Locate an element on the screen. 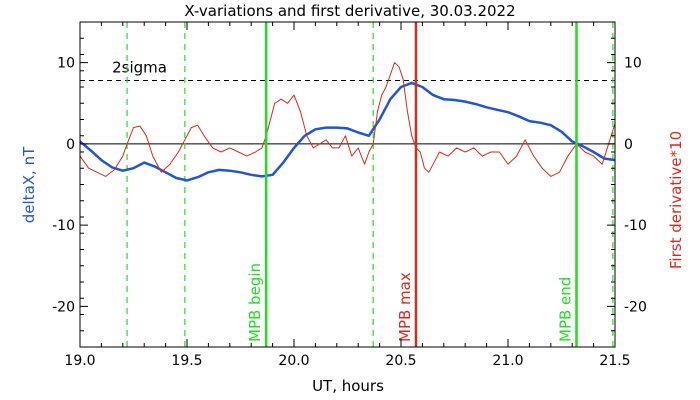 This screenshot has height=400, width=700. marker-label-2: MPB end is located at coordinates (565, 309).